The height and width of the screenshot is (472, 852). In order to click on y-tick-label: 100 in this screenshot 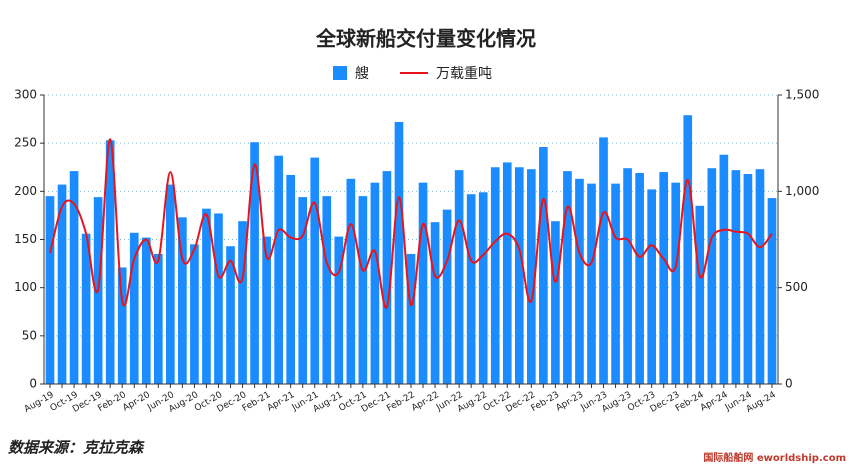, I will do `click(25, 287)`.